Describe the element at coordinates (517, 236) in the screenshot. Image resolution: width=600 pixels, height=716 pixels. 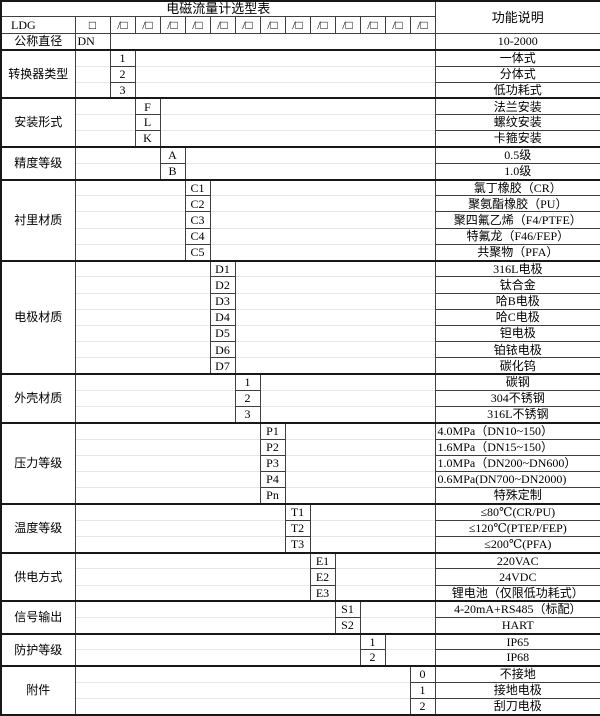
I see `desc-cell: 特氟龙（F46/FEP）` at that location.